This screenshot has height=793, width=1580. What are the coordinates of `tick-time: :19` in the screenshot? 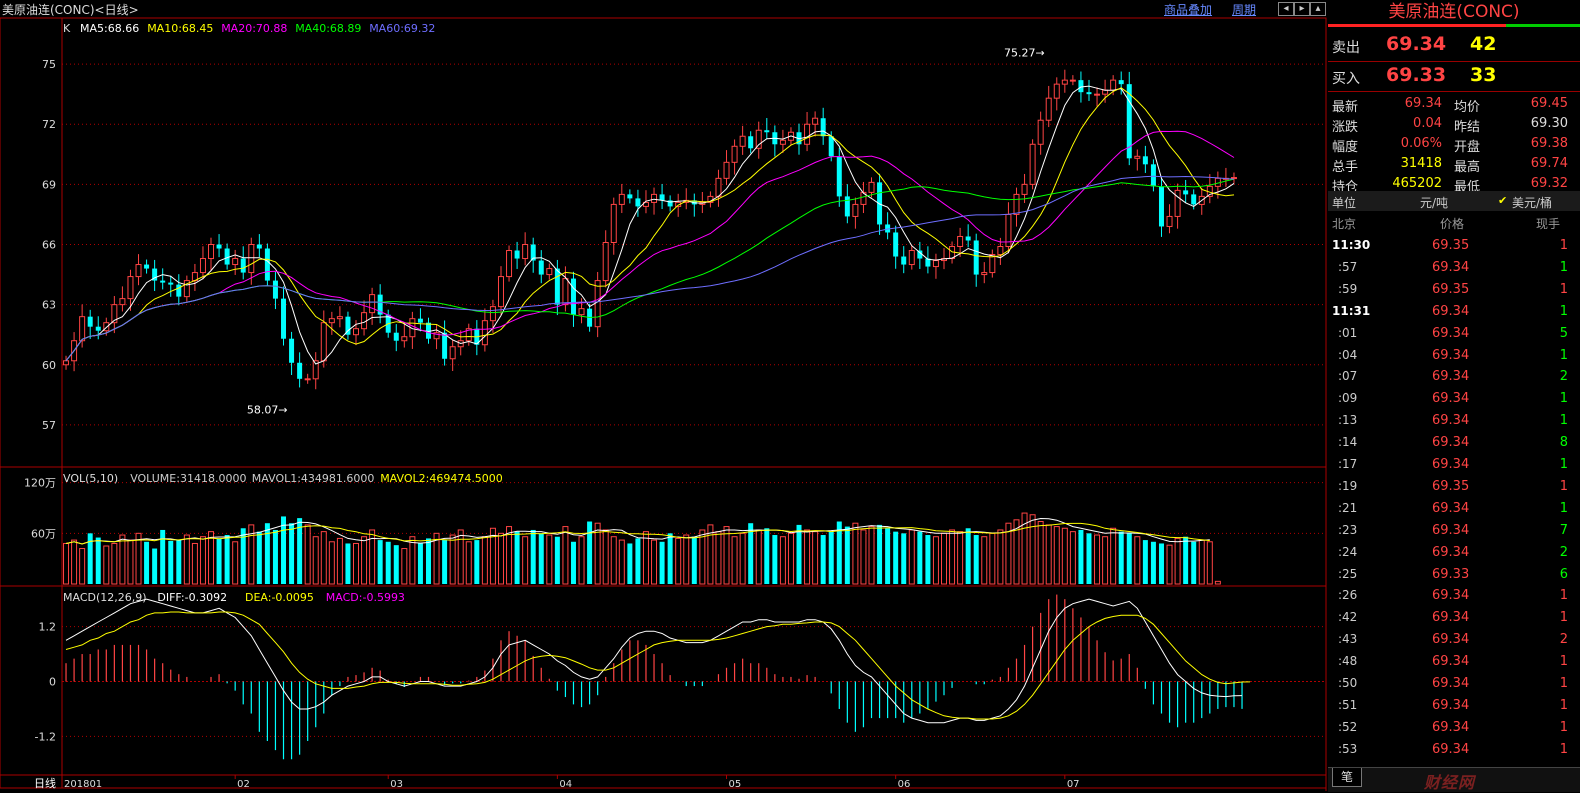 It's located at (1348, 485).